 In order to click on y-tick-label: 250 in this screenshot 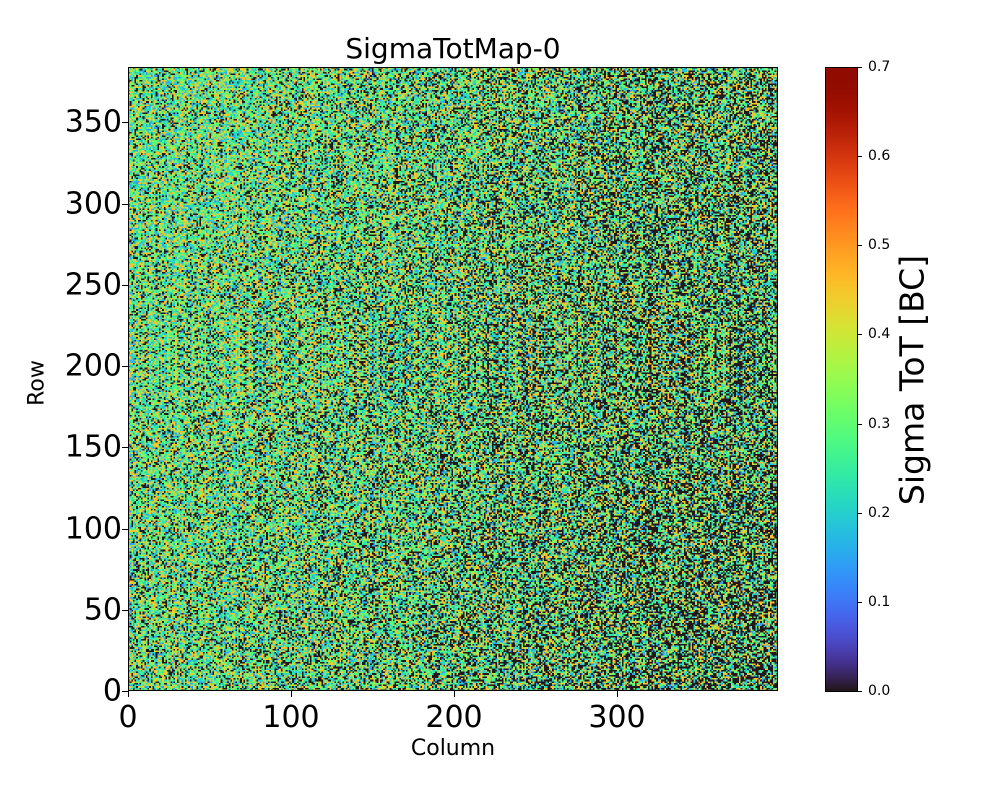, I will do `click(93, 285)`.